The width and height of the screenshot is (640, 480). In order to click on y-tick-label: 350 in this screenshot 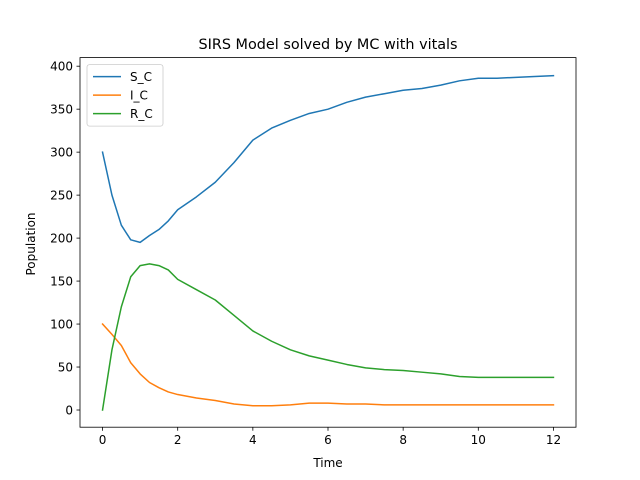, I will do `click(61, 110)`.